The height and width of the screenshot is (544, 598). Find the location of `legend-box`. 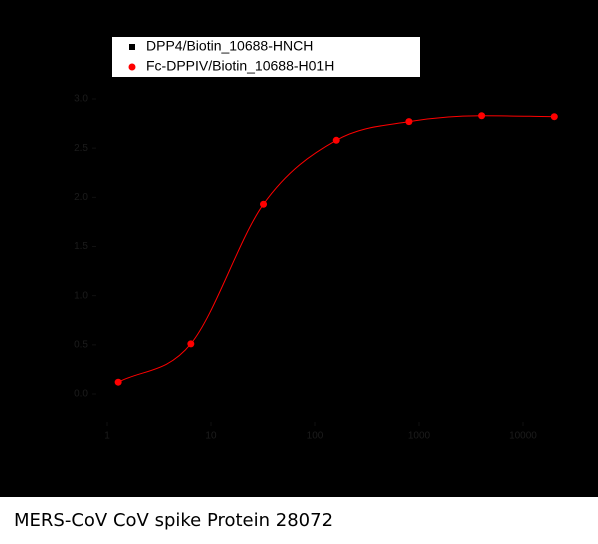

legend-box is located at coordinates (266, 57).